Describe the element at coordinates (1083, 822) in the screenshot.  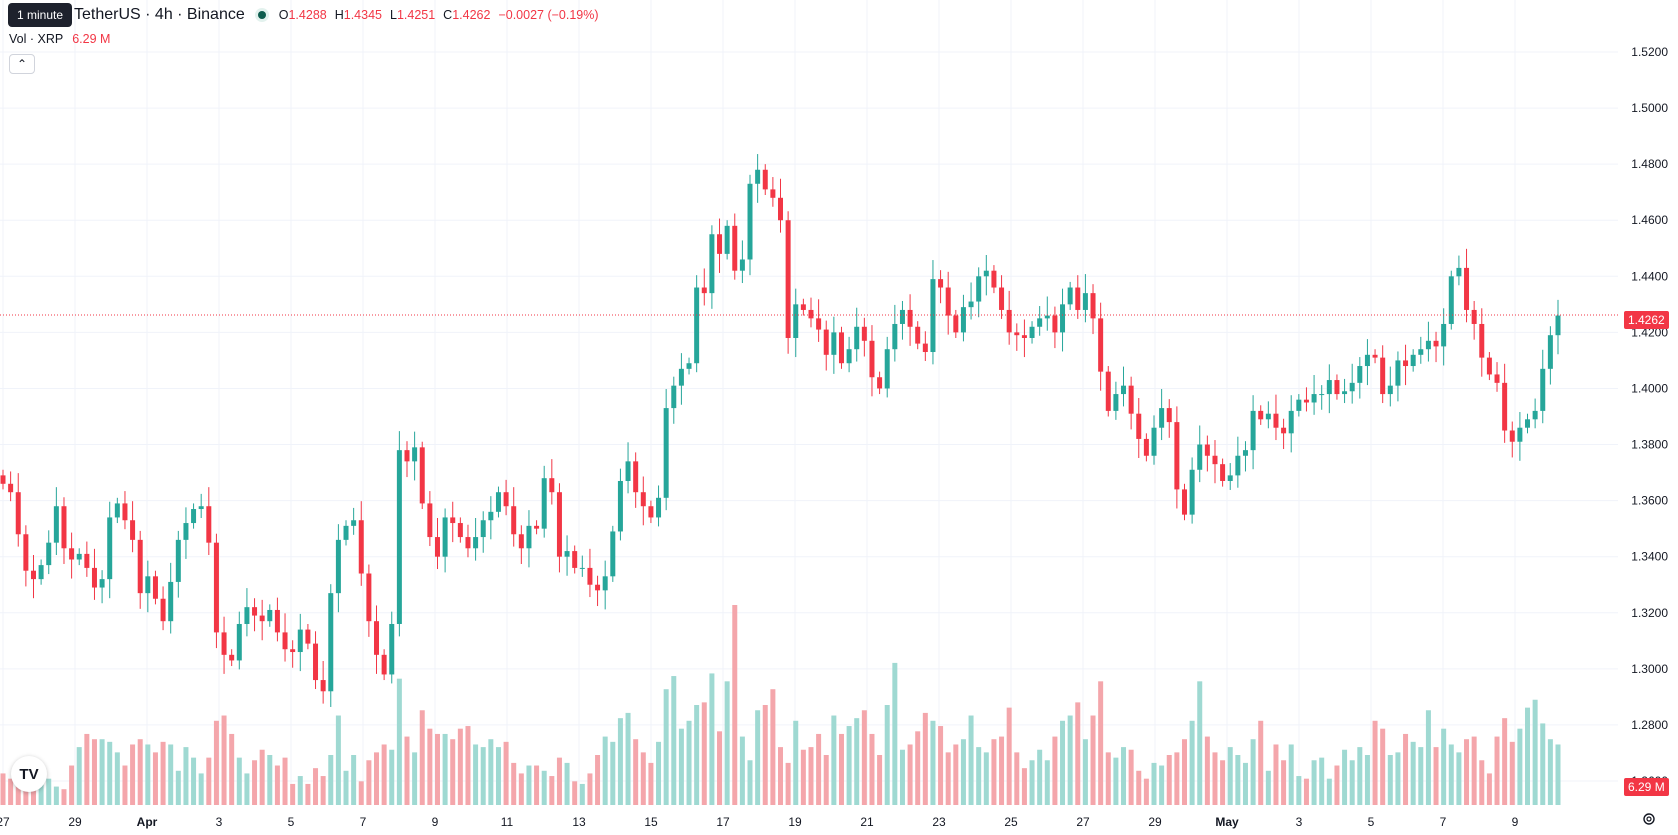
I see `x-tick-label: 27` at that location.